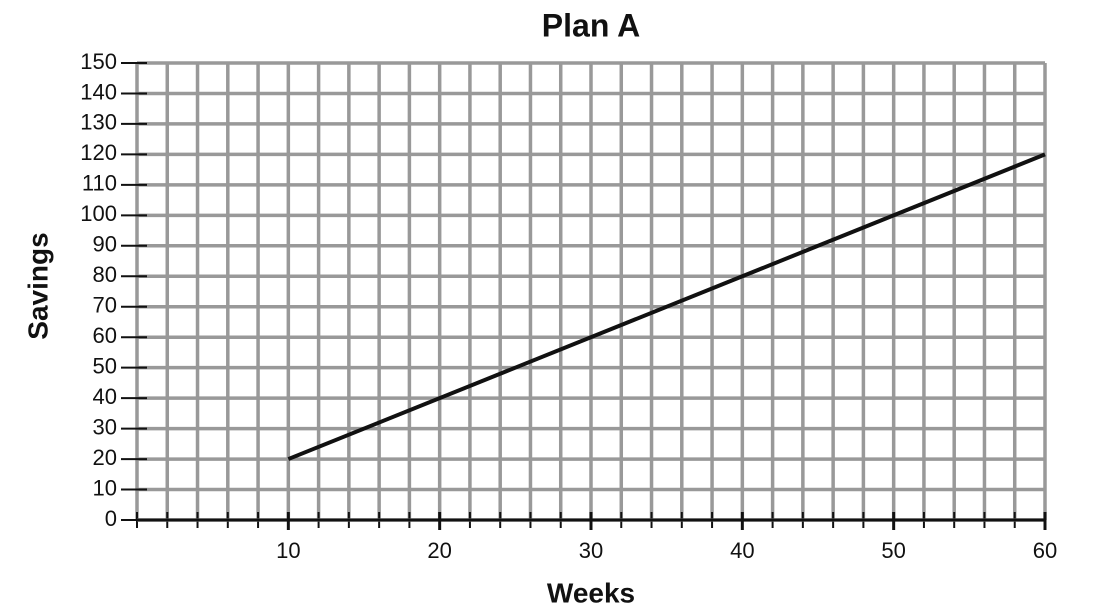 Image resolution: width=1099 pixels, height=612 pixels. What do you see at coordinates (37, 285) in the screenshot?
I see `y-axis-label: Savings` at bounding box center [37, 285].